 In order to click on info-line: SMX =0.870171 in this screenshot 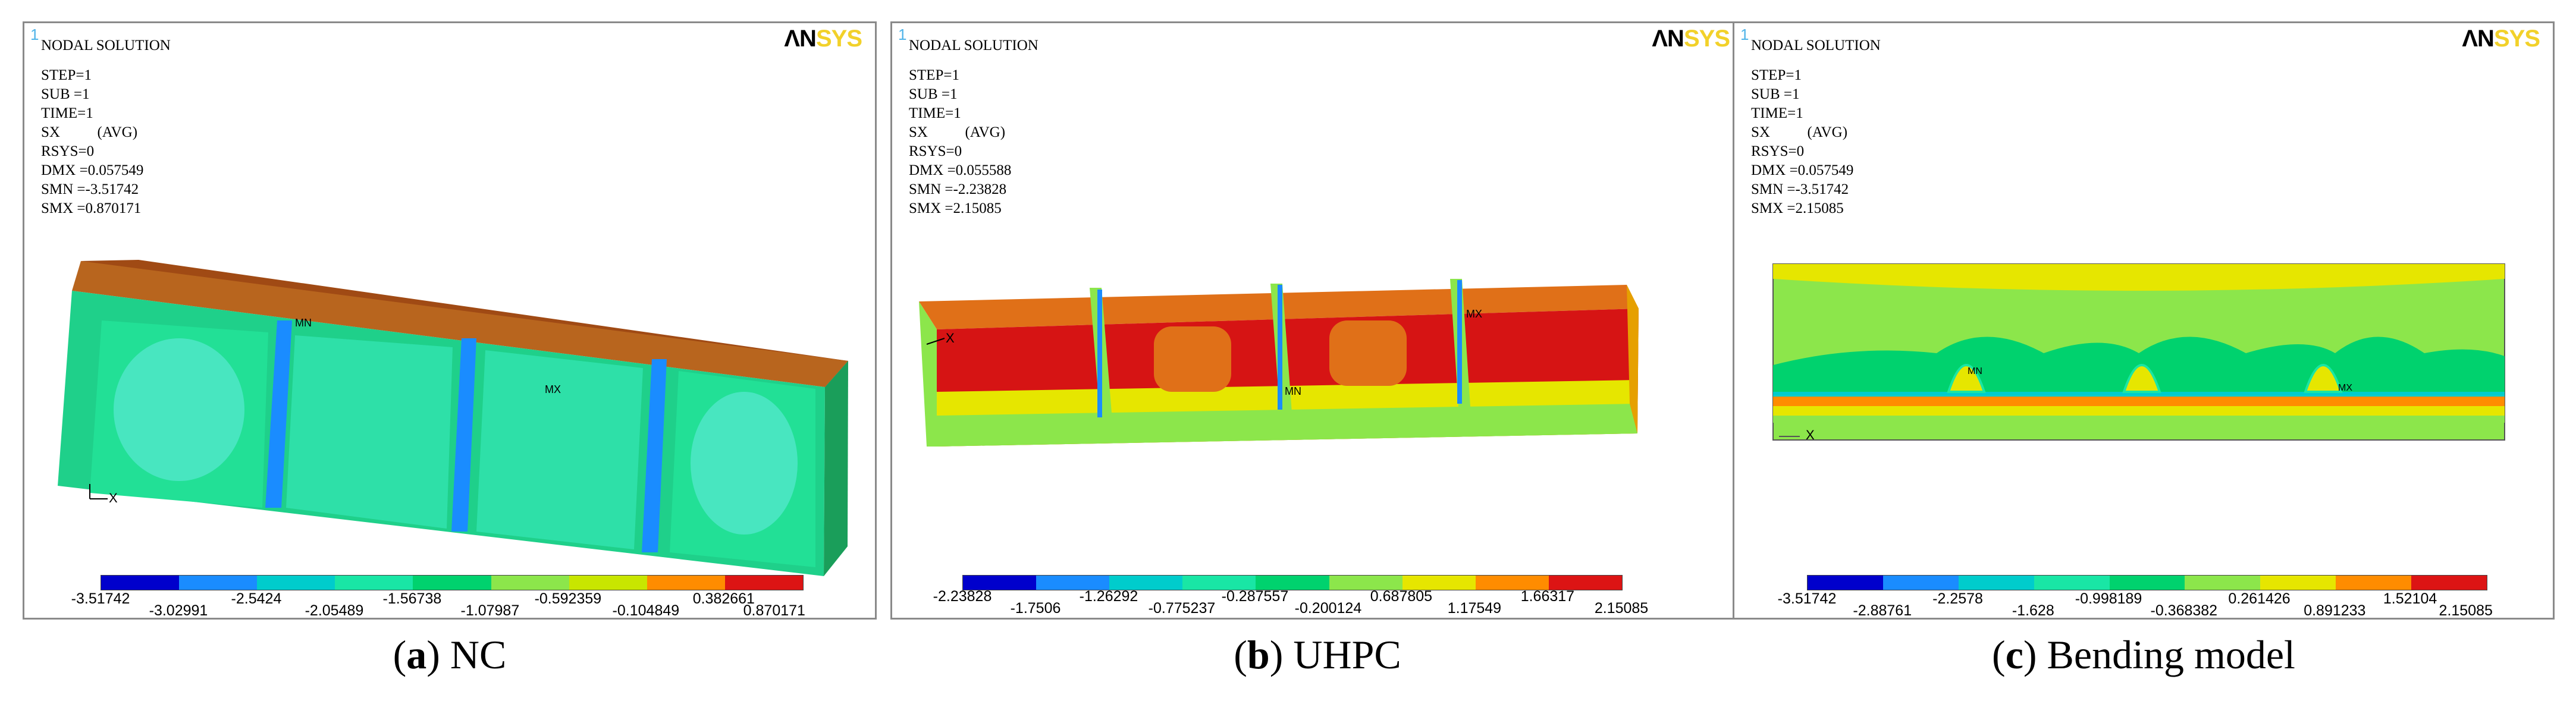, I will do `click(91, 208)`.